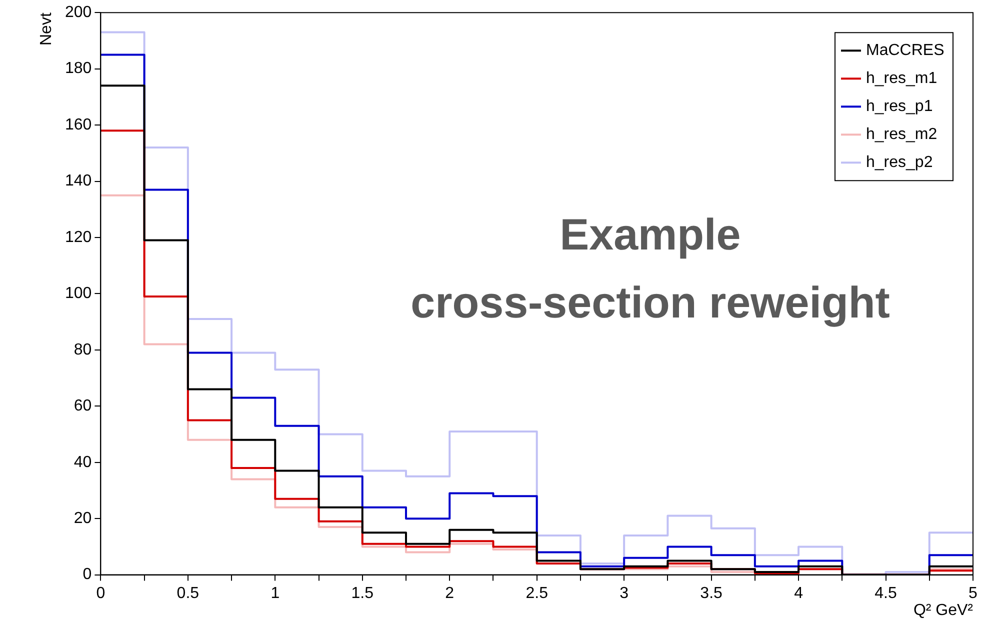 This screenshot has height=628, width=983. Describe the element at coordinates (101, 593) in the screenshot. I see `x-tick-label: 0` at that location.